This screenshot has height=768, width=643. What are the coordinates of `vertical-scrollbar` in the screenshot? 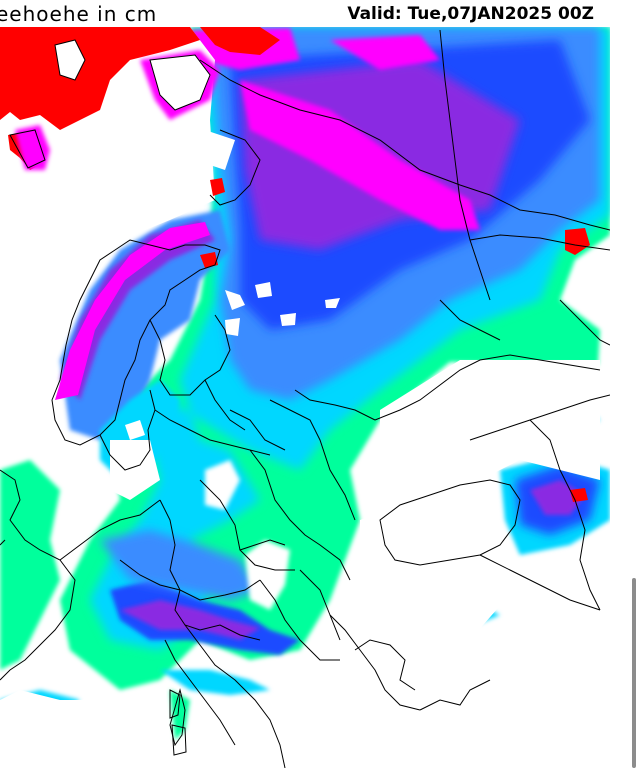 It's located at (634, 673).